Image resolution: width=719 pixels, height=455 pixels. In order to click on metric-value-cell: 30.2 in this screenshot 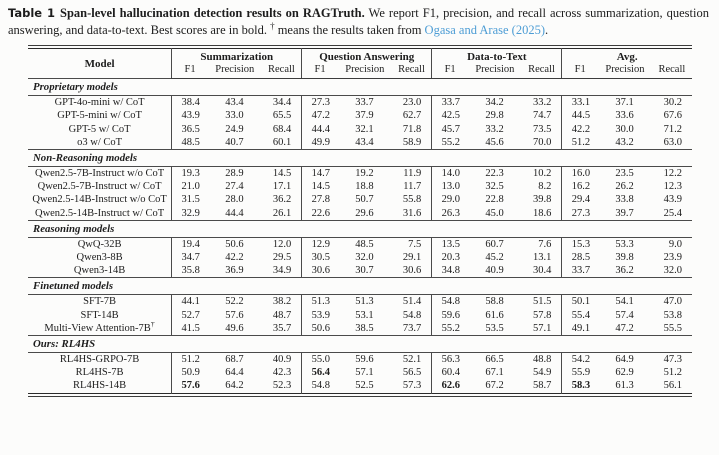, I will do `click(672, 103)`.